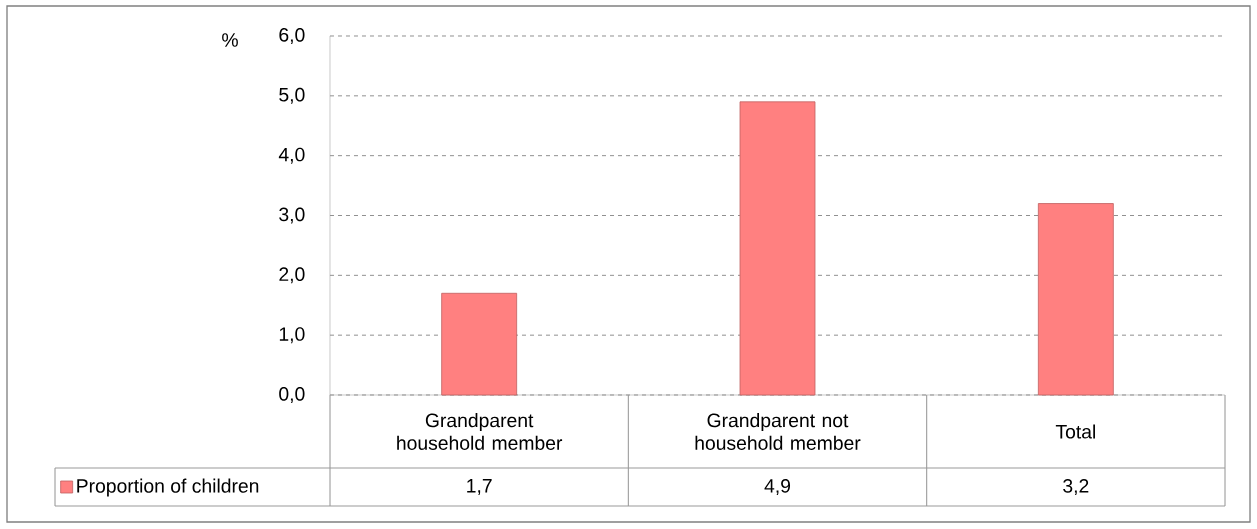 This screenshot has height=529, width=1257. Describe the element at coordinates (292, 335) in the screenshot. I see `y-tick-label: 1,0` at that location.